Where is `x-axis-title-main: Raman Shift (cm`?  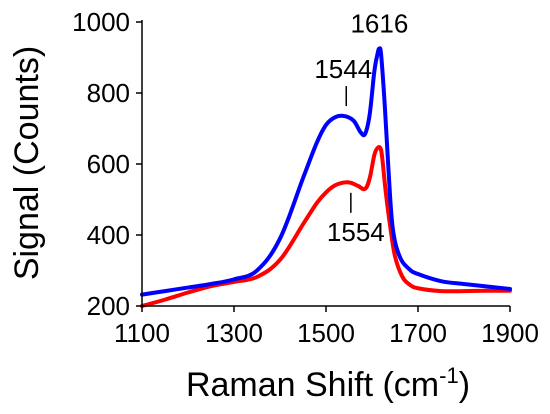
x-axis-title-main: Raman Shift (cm is located at coordinates (312, 385).